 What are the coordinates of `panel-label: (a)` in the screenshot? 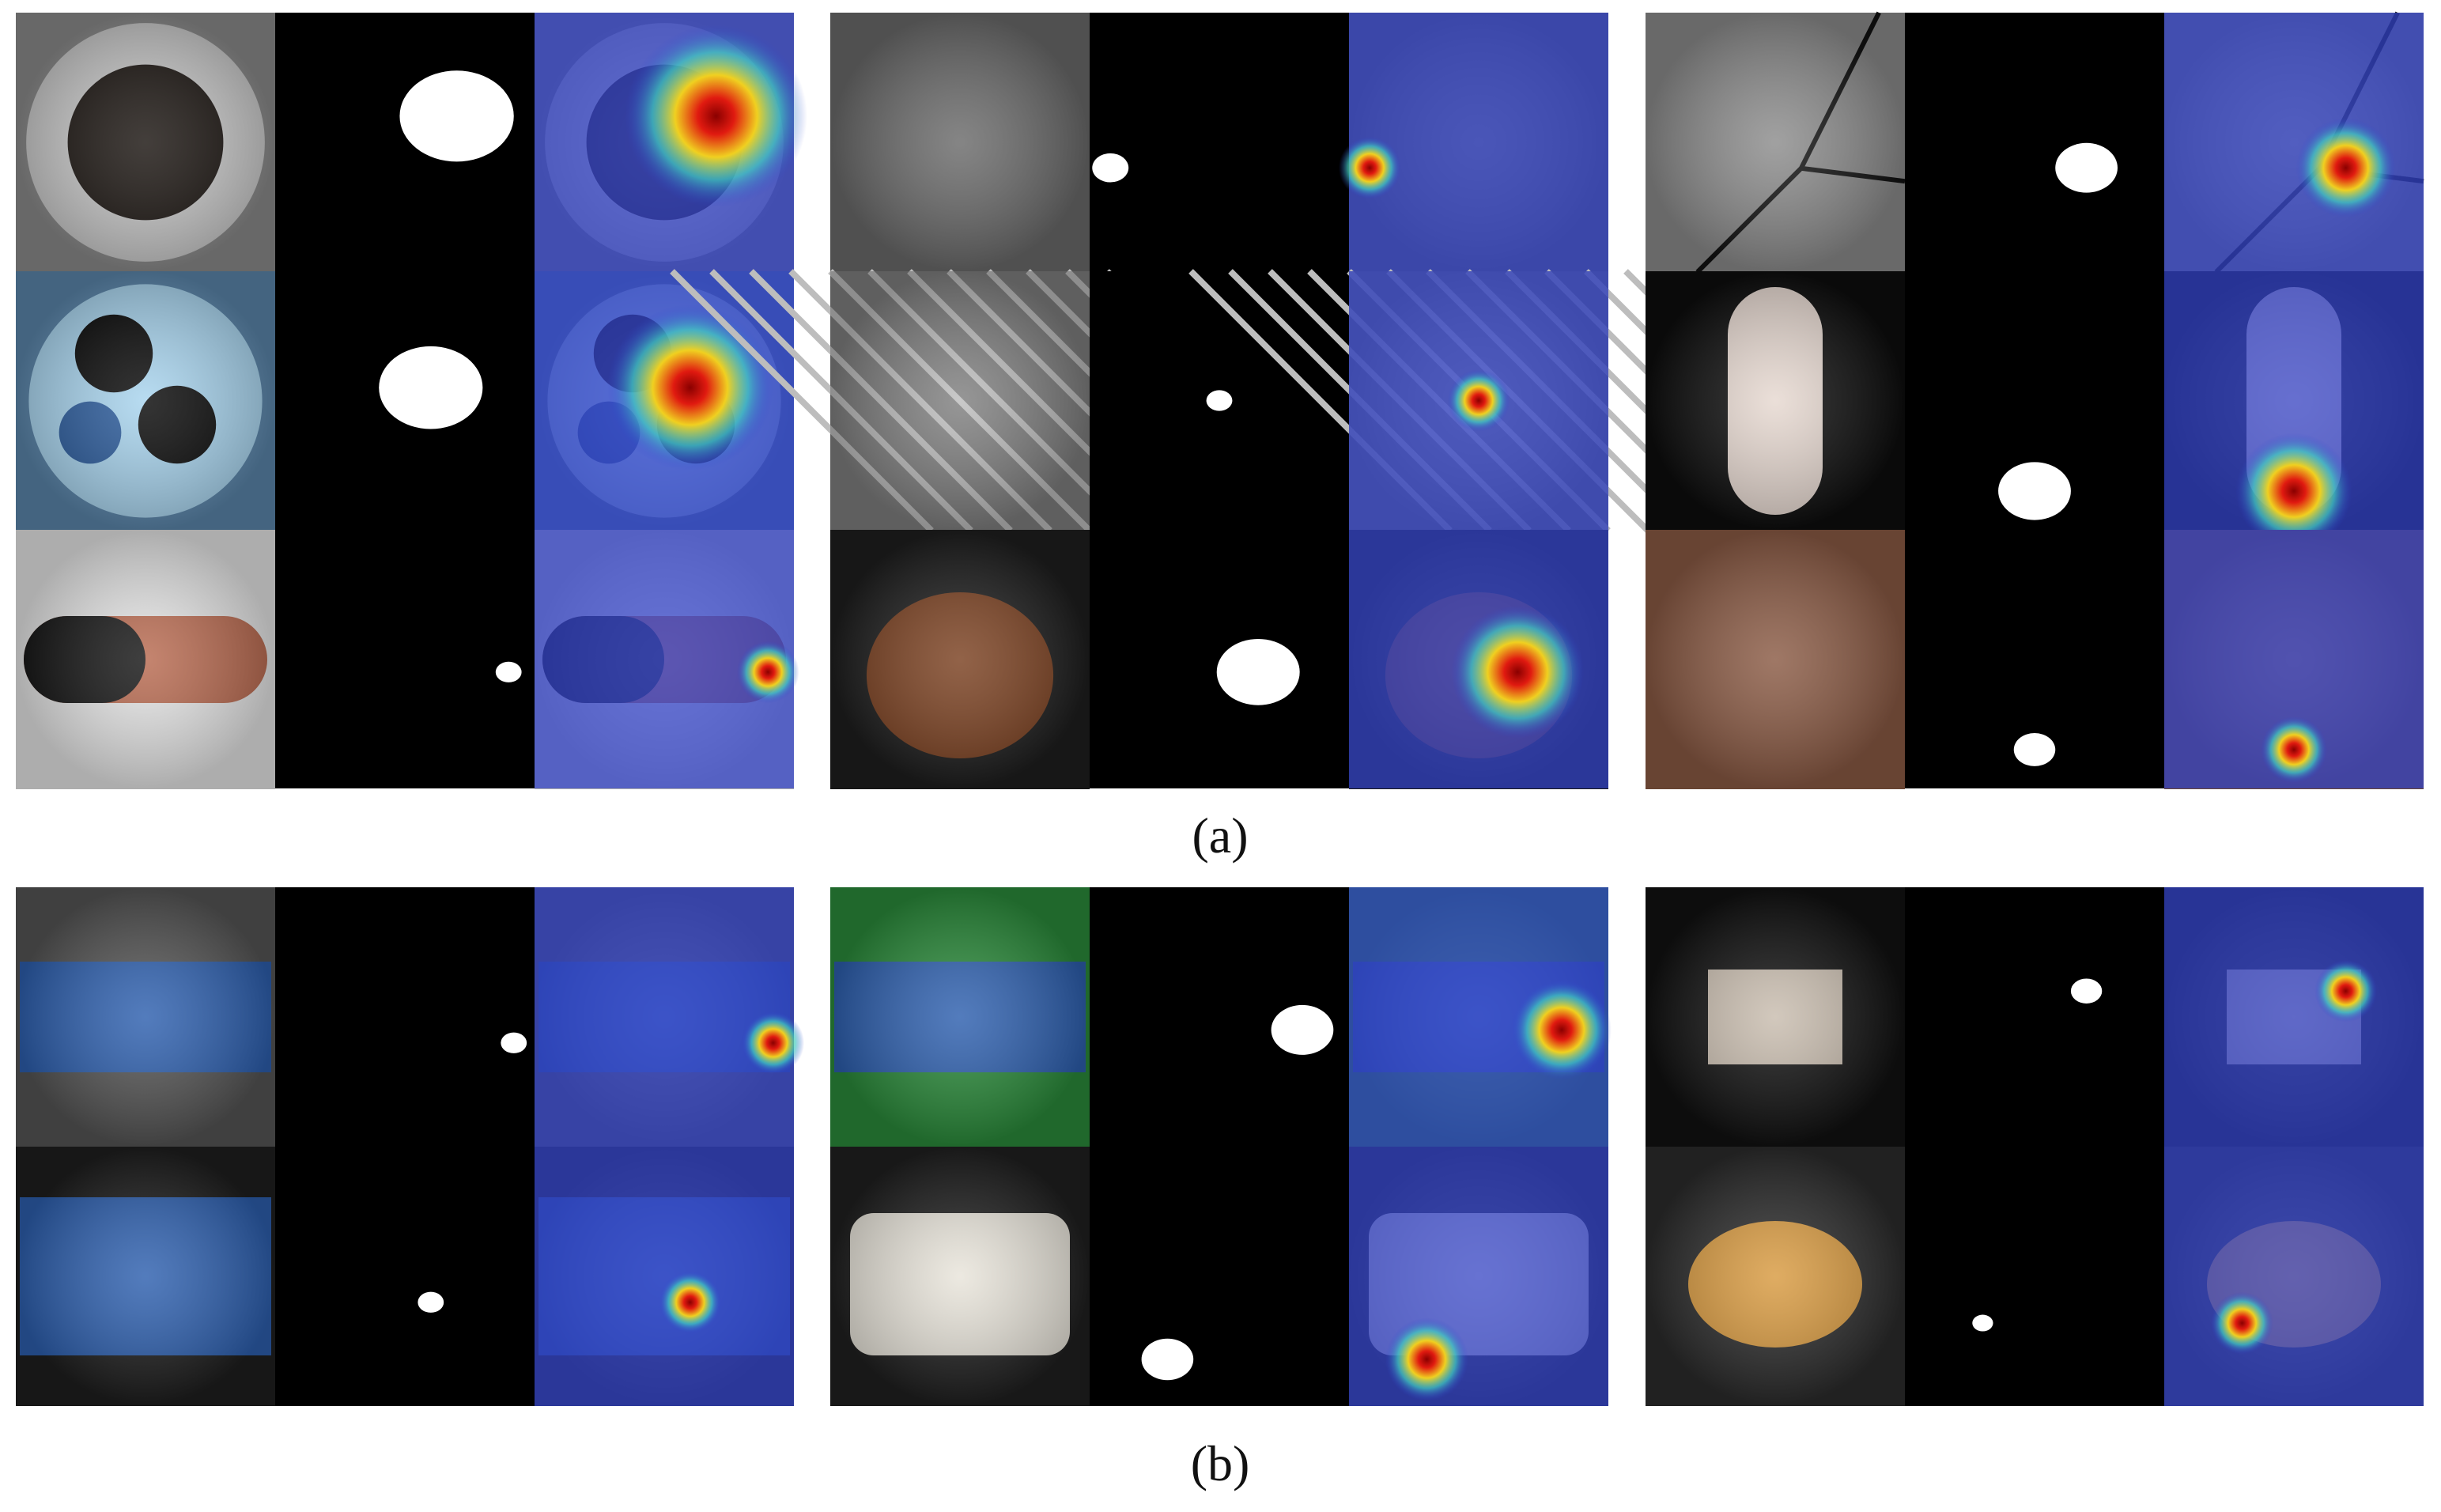 It's located at (1220, 835).